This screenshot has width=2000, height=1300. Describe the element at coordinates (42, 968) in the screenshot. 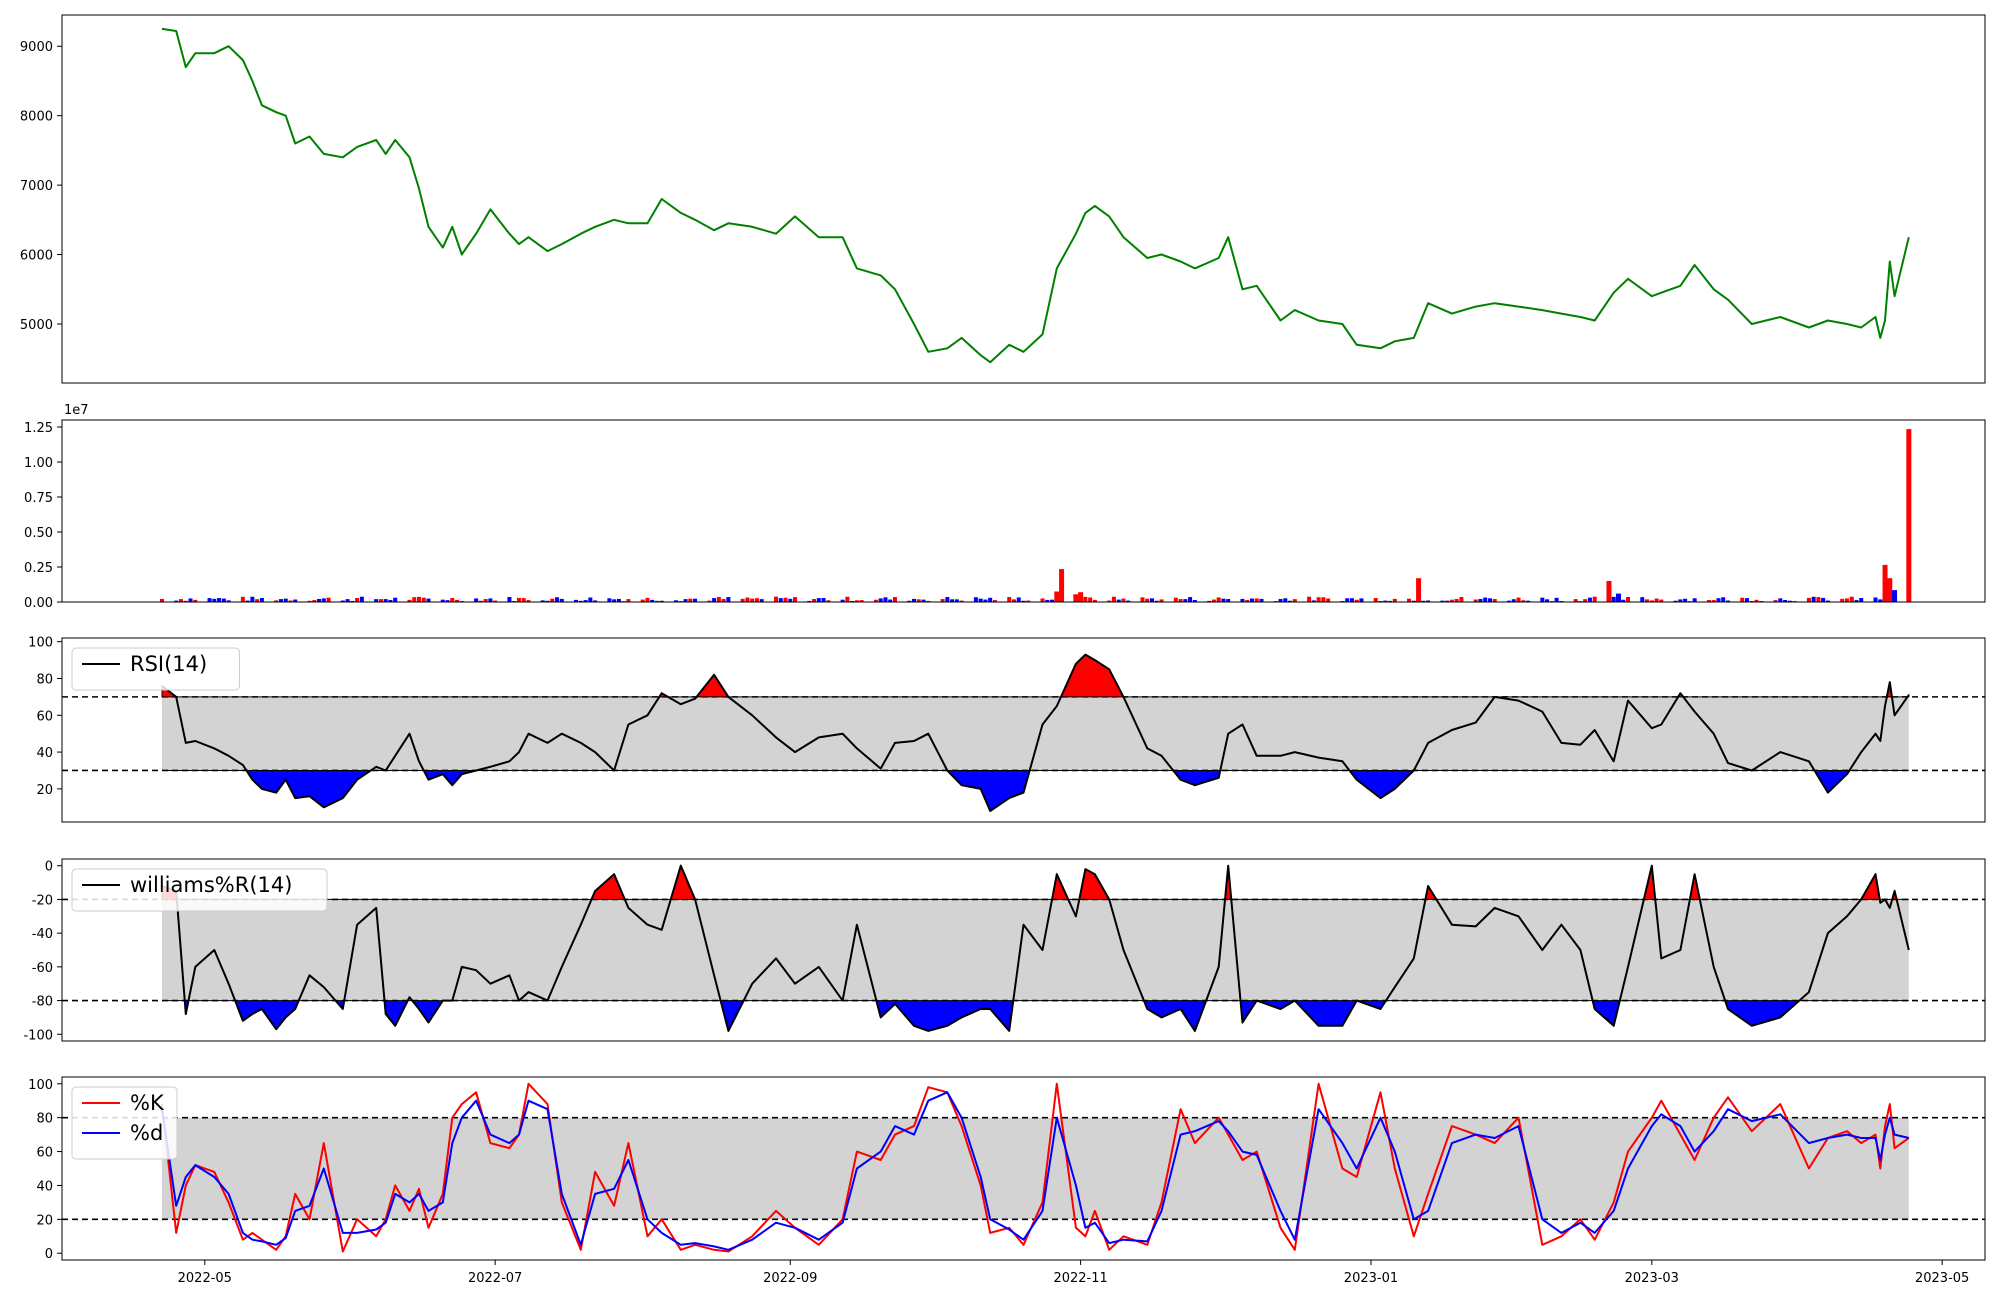

I see `y-tick-label: -60` at that location.